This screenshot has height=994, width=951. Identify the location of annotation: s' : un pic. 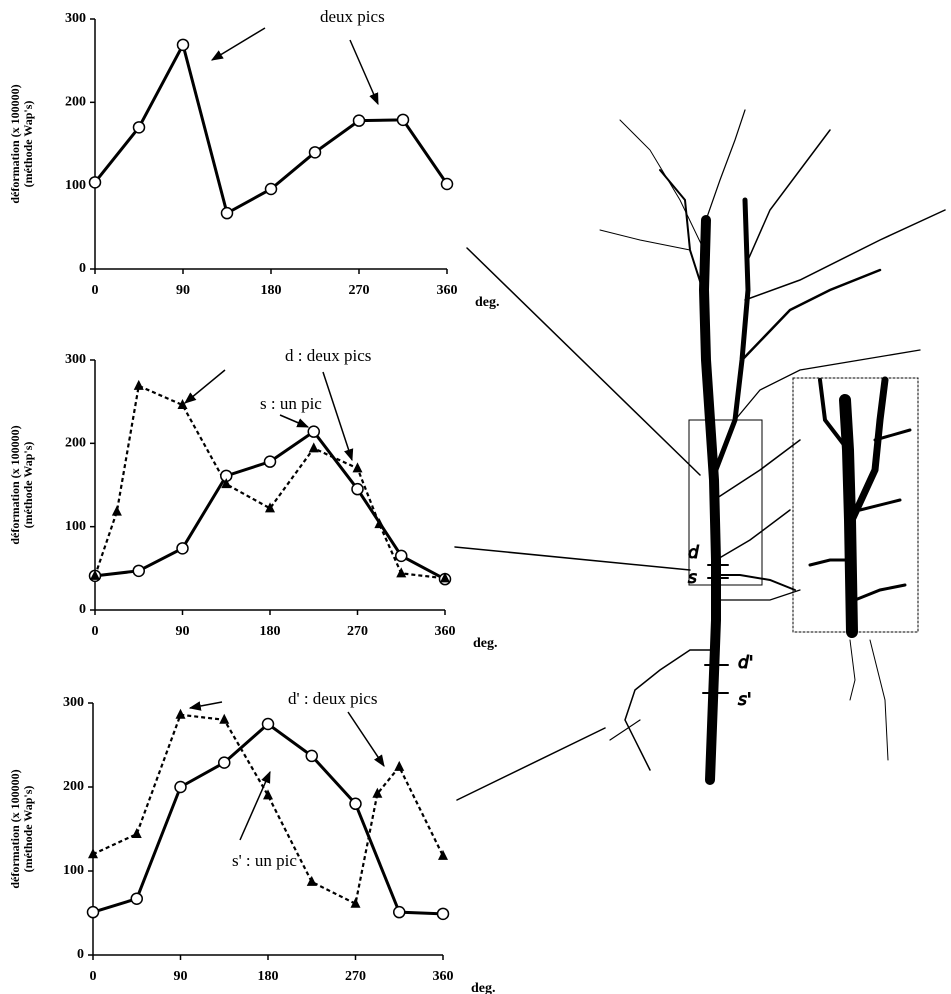
(264, 860).